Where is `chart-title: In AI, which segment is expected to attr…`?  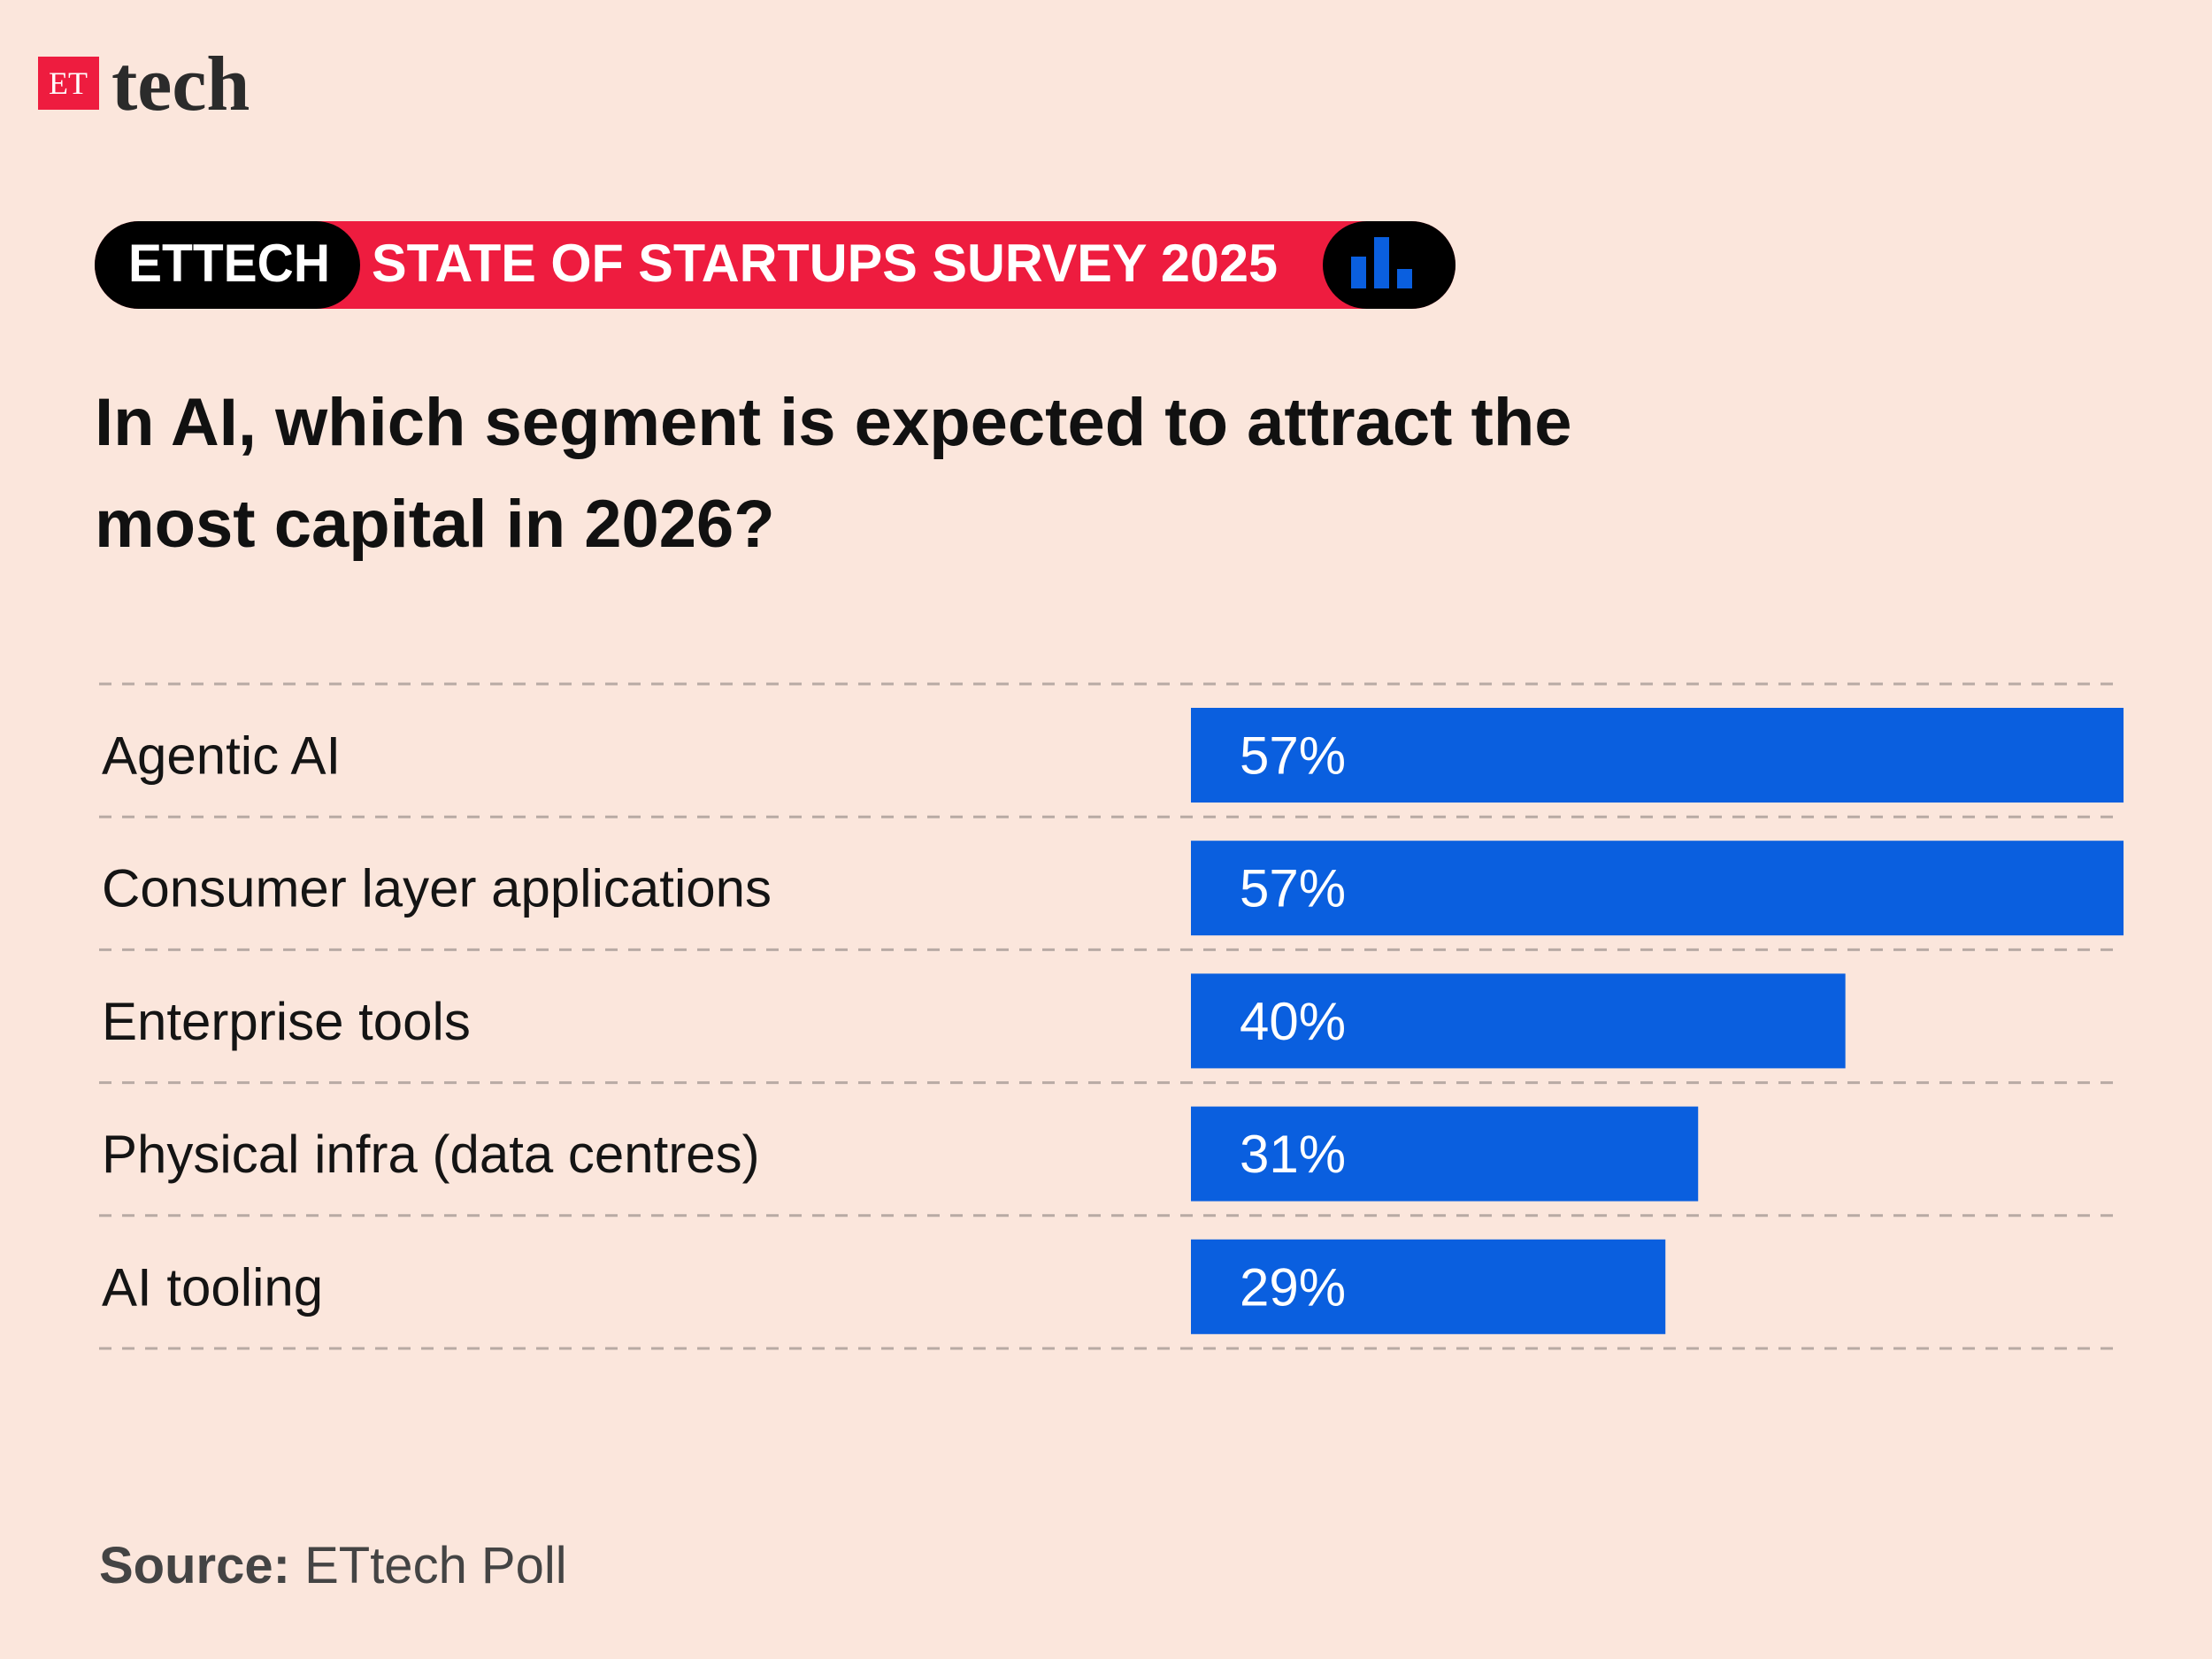
chart-title: In AI, which segment is expected to attr… is located at coordinates (834, 474).